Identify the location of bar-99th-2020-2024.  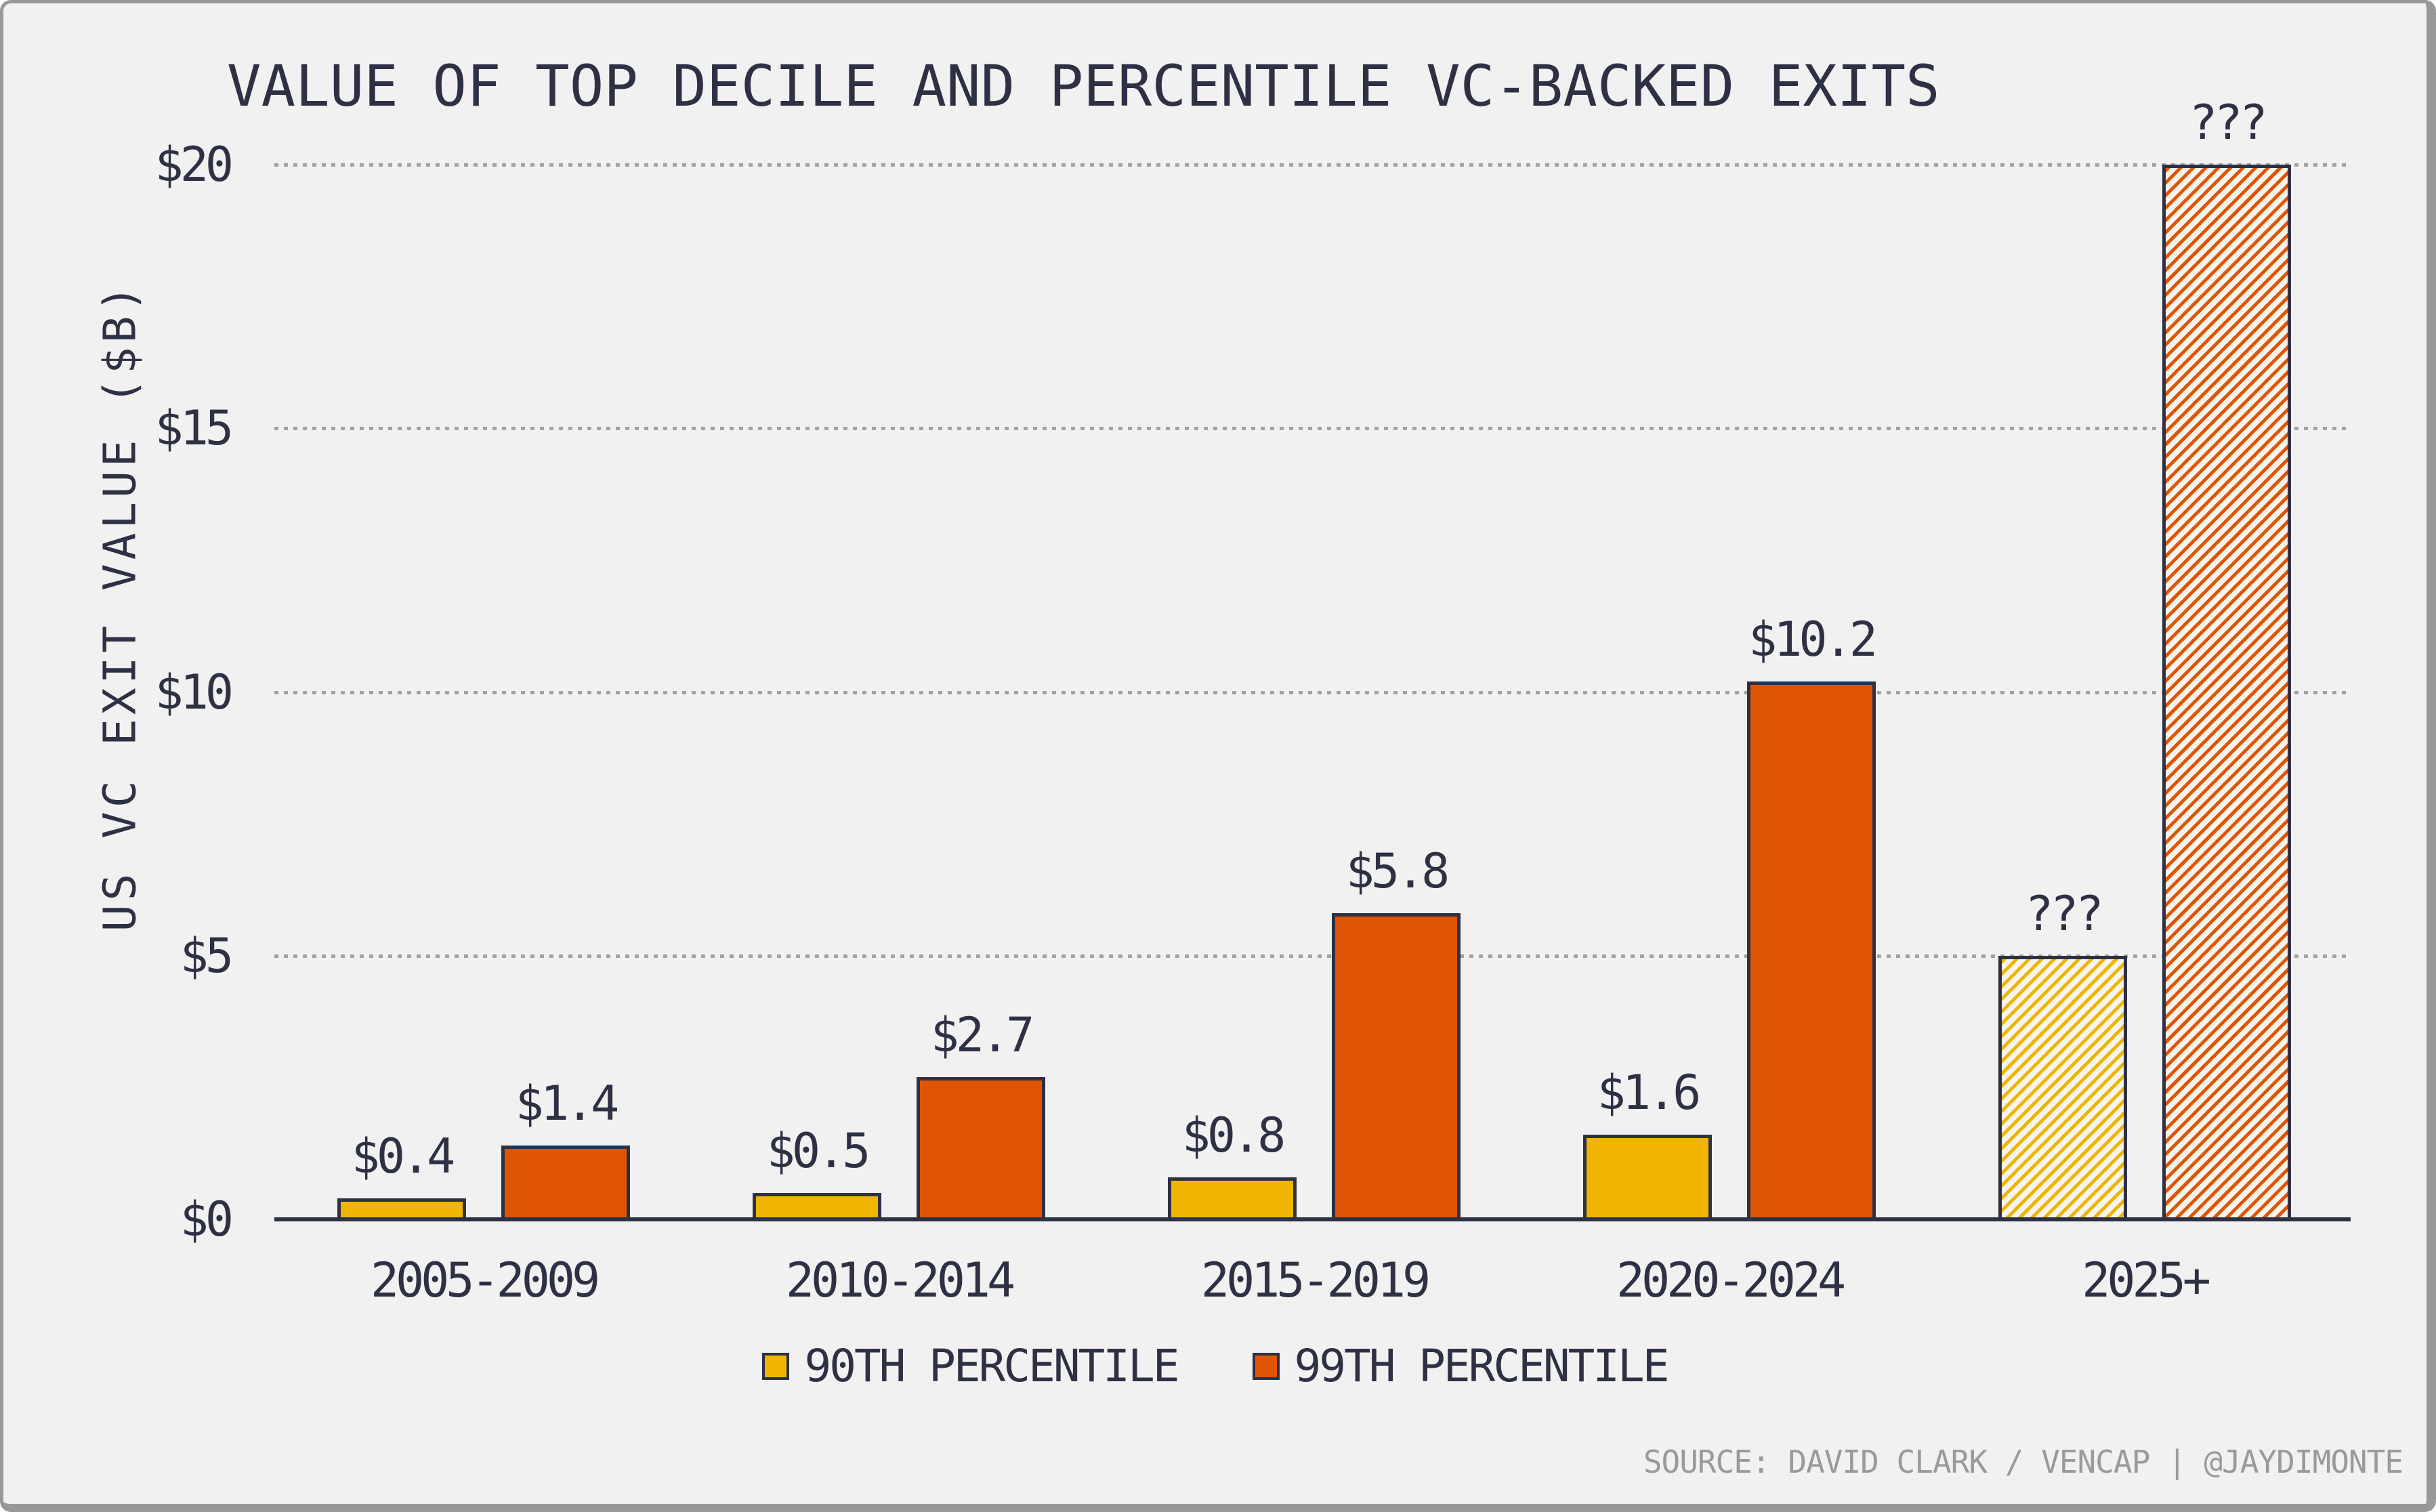
(1811, 951).